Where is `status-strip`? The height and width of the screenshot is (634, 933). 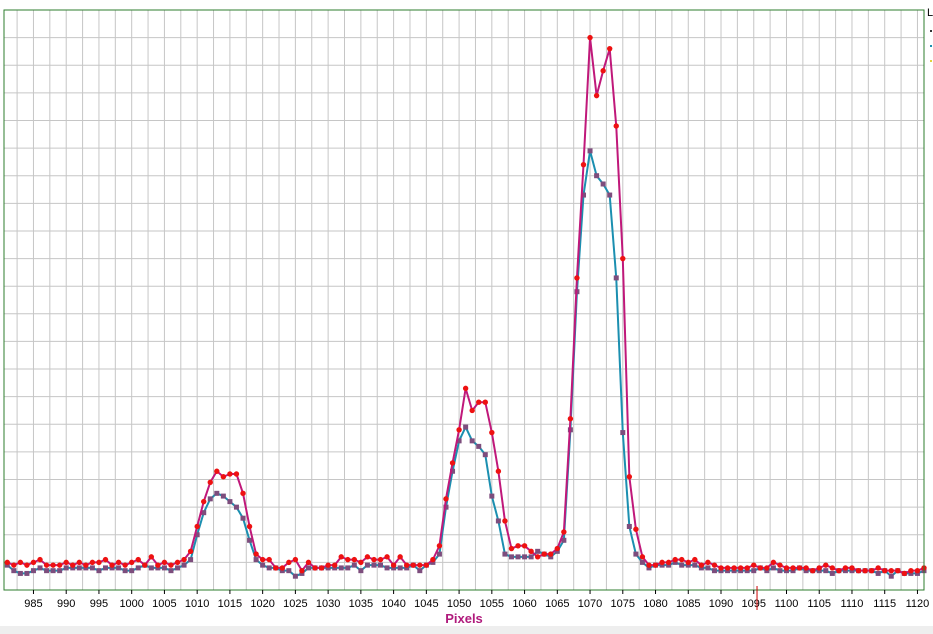 status-strip is located at coordinates (466, 630).